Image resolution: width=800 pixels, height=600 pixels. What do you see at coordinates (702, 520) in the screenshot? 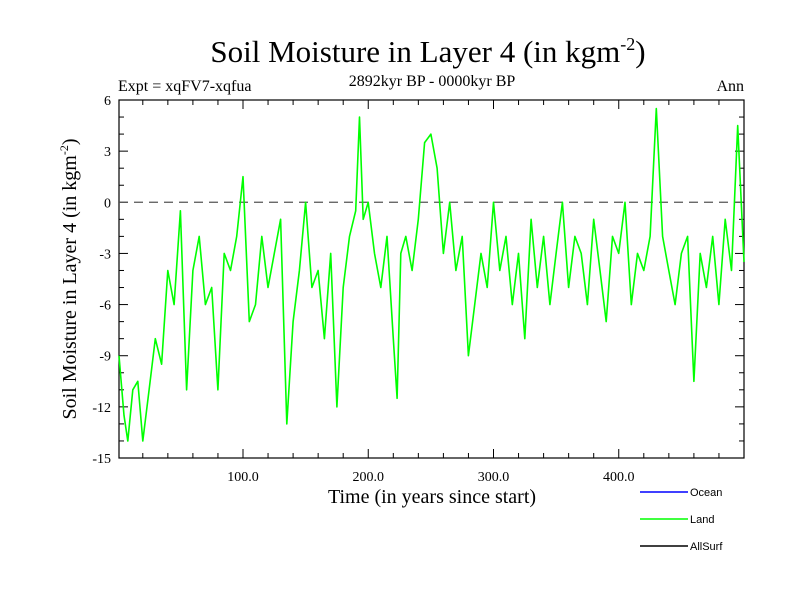
I see `legend-land-label: Land` at bounding box center [702, 520].